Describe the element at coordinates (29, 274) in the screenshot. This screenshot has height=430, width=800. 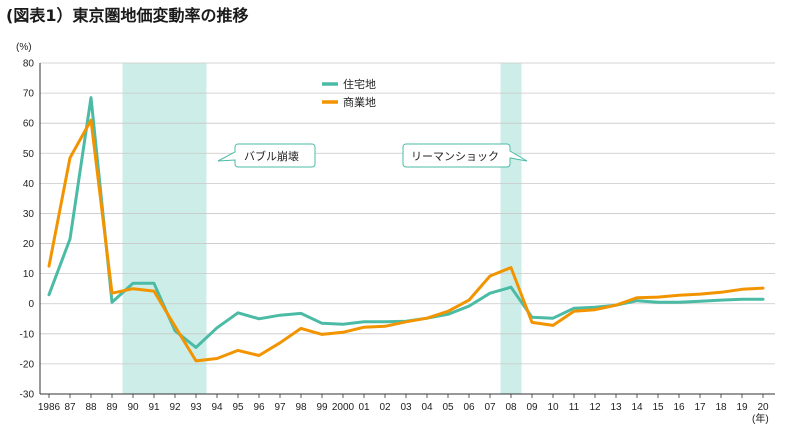
I see `y-tick-label: 10` at that location.